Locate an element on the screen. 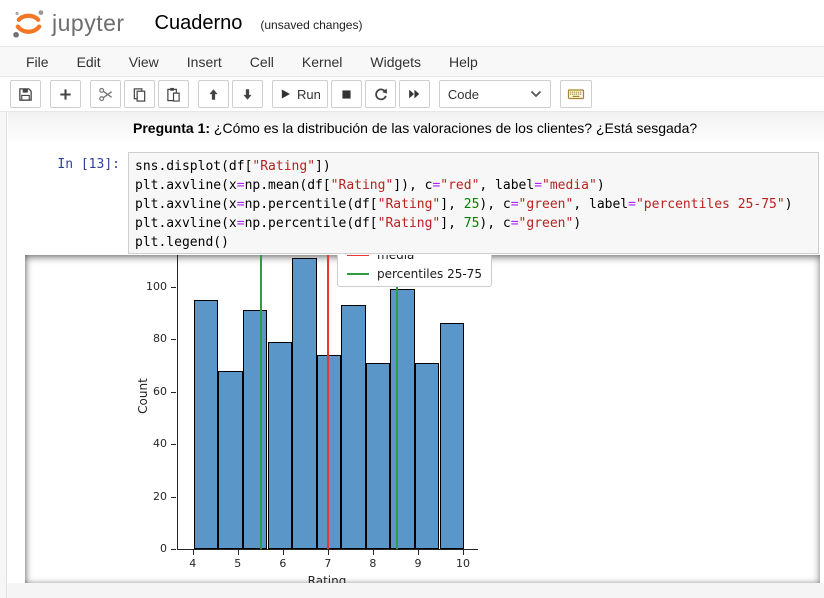 The width and height of the screenshot is (824, 598). x-tick-label: 7 is located at coordinates (328, 563).